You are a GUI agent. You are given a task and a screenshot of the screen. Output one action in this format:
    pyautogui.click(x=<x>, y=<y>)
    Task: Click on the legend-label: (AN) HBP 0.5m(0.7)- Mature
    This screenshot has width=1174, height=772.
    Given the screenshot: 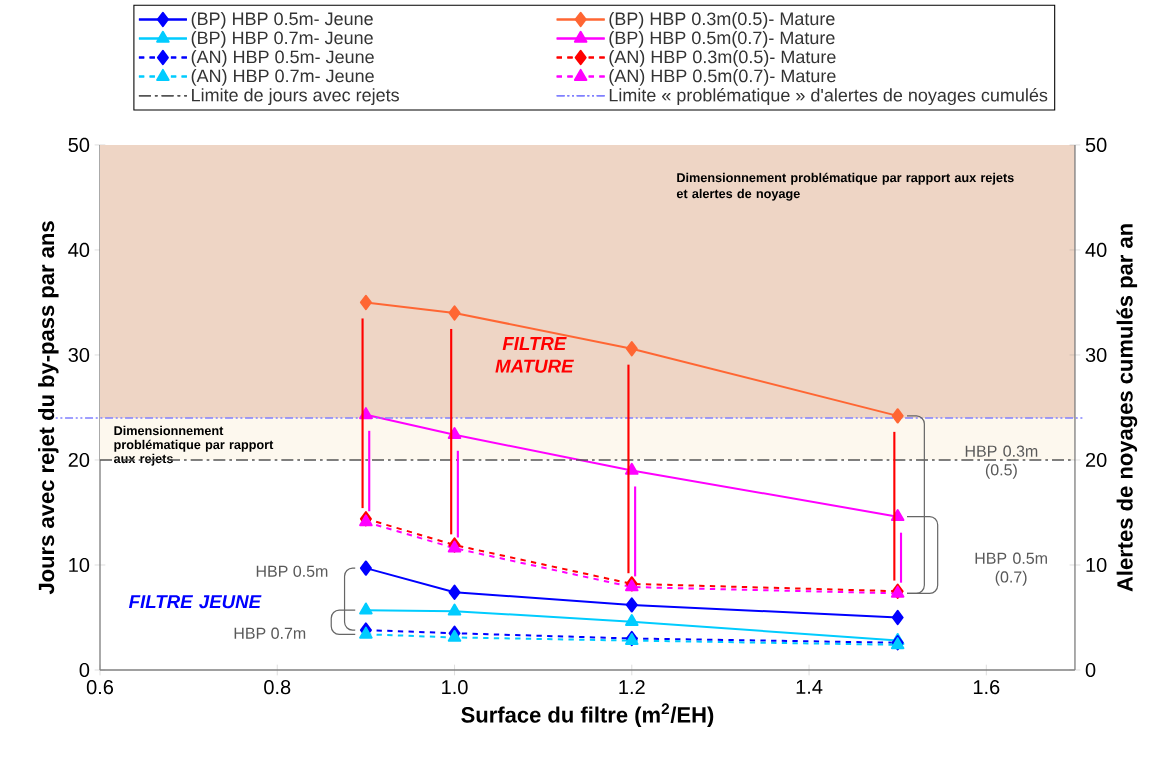 What is the action you would take?
    pyautogui.click(x=722, y=77)
    